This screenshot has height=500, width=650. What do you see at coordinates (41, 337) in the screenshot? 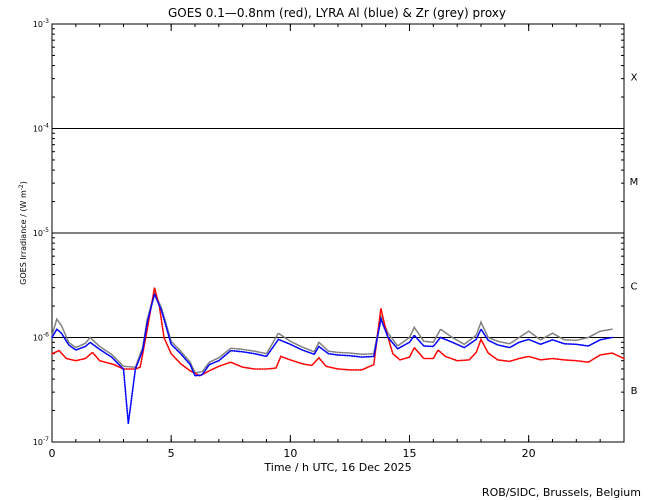
I see `y-tick-label: 10⁻⁶` at bounding box center [41, 337].